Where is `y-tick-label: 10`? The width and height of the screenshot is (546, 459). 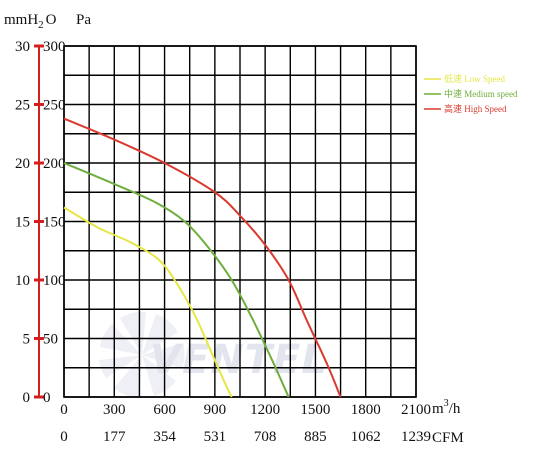
y-tick-label: 10 is located at coordinates (22, 281).